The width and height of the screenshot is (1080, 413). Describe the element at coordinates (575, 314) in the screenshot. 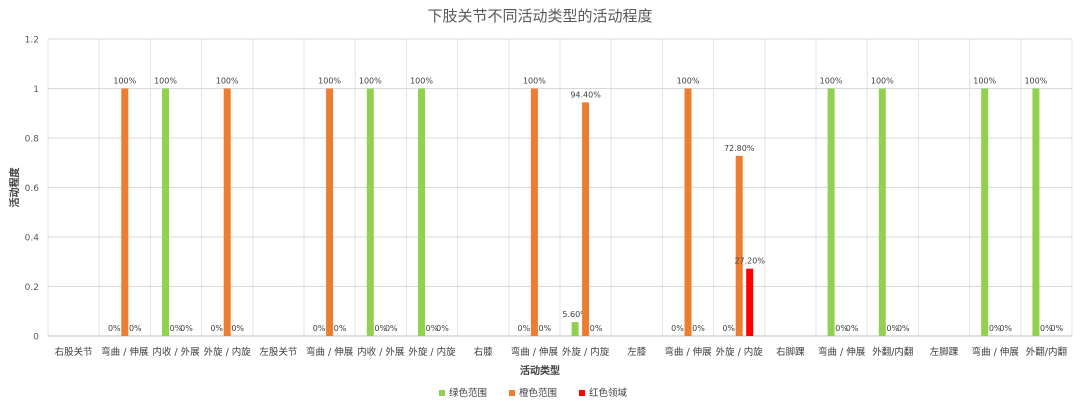

I see `data-label: 5.60%` at that location.